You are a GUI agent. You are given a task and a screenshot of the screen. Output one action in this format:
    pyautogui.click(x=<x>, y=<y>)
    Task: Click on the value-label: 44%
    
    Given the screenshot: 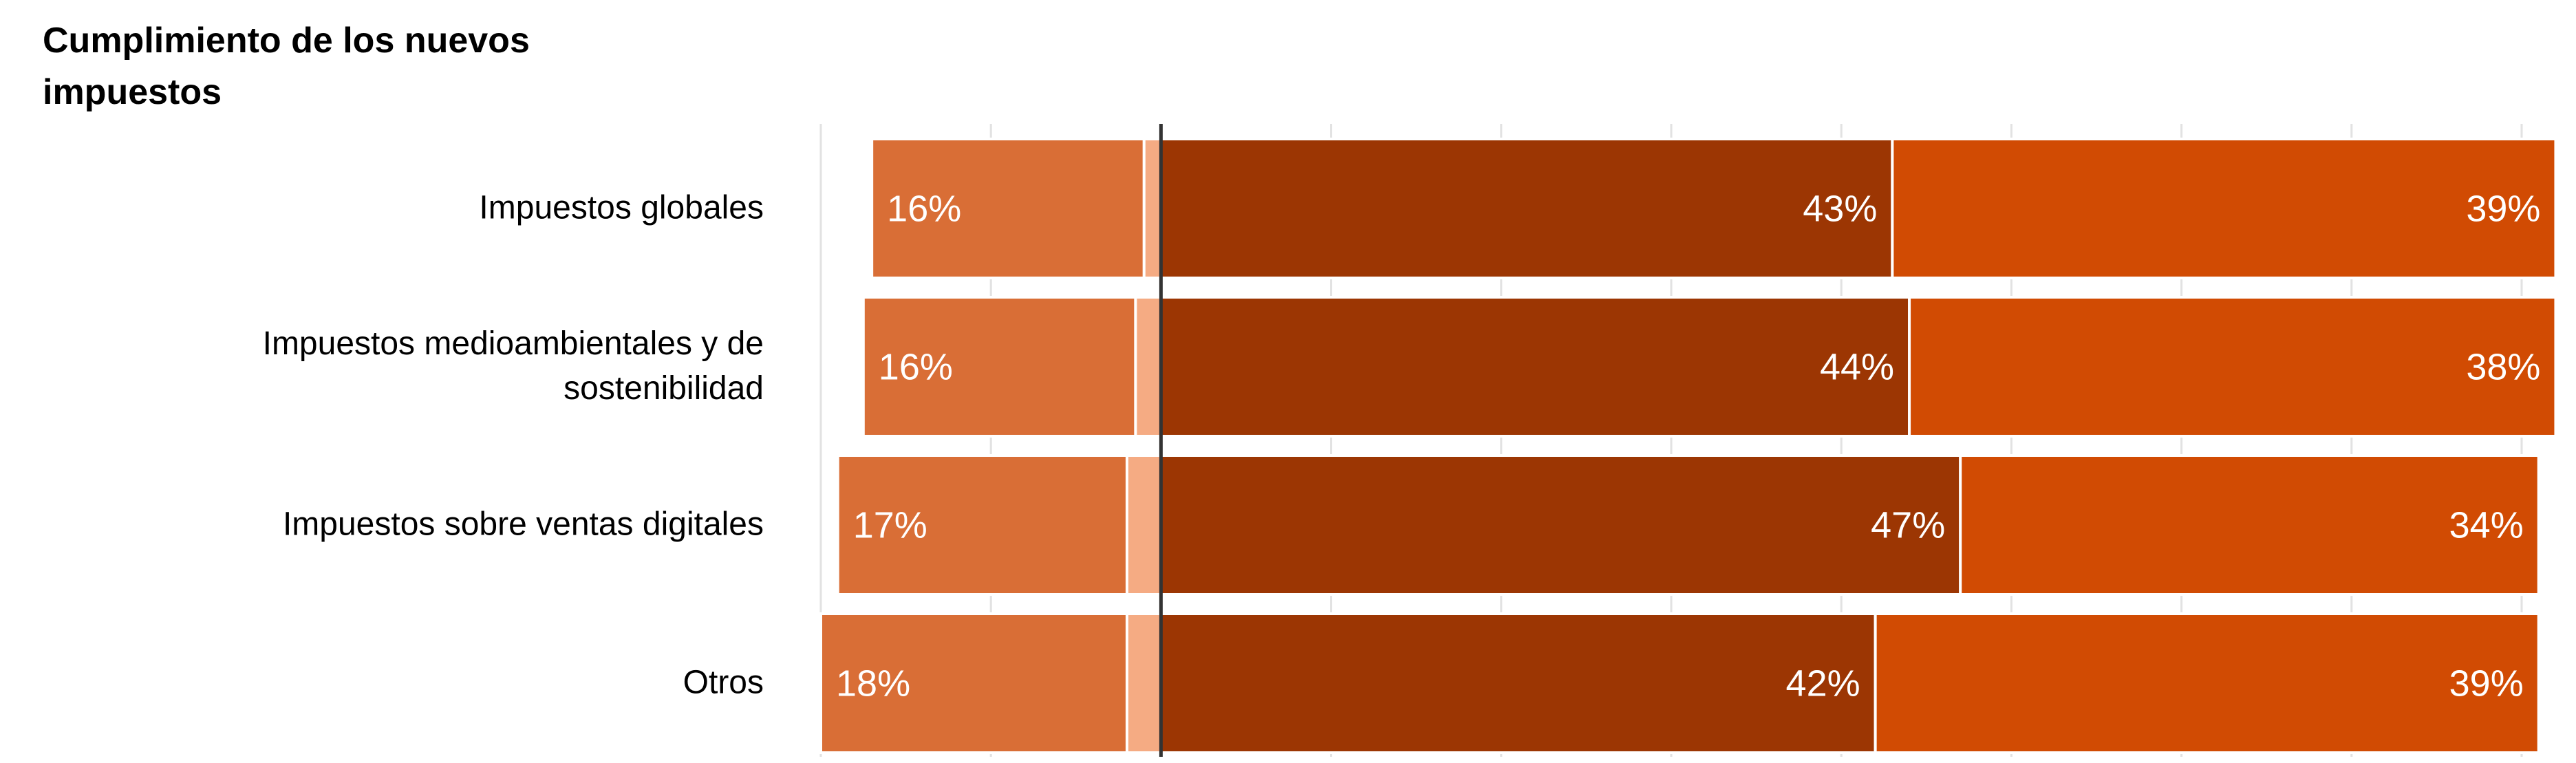 What is the action you would take?
    pyautogui.click(x=1857, y=366)
    